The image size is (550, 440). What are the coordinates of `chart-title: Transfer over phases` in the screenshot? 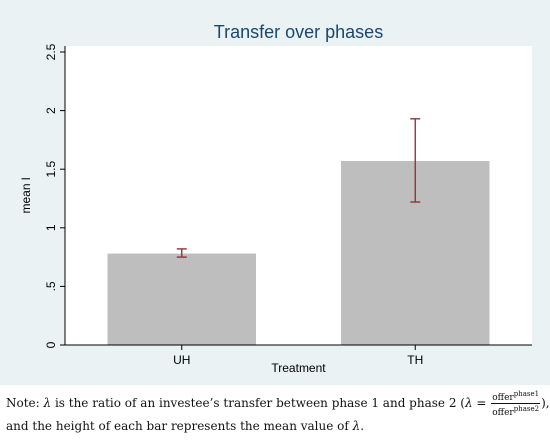 It's located at (298, 32).